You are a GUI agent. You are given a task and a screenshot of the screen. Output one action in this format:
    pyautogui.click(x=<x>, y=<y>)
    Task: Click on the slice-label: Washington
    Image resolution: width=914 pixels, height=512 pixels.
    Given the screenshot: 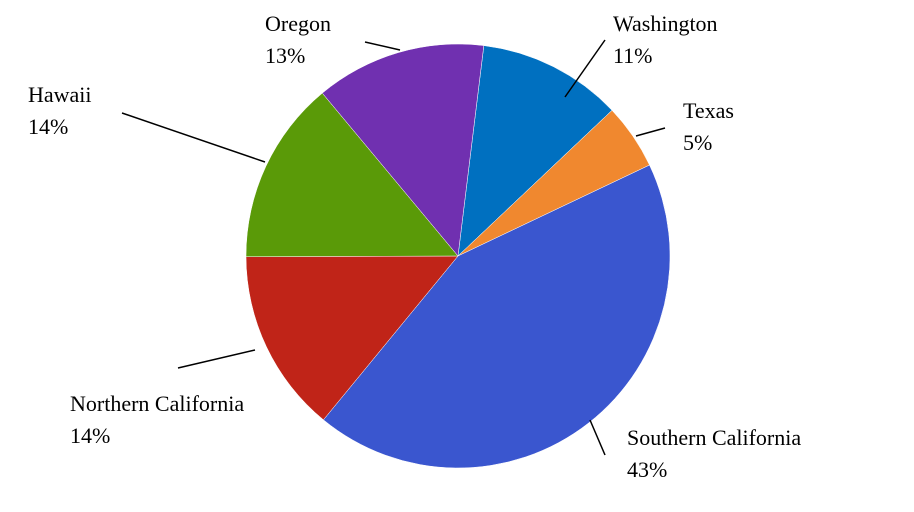 What is the action you would take?
    pyautogui.click(x=665, y=23)
    